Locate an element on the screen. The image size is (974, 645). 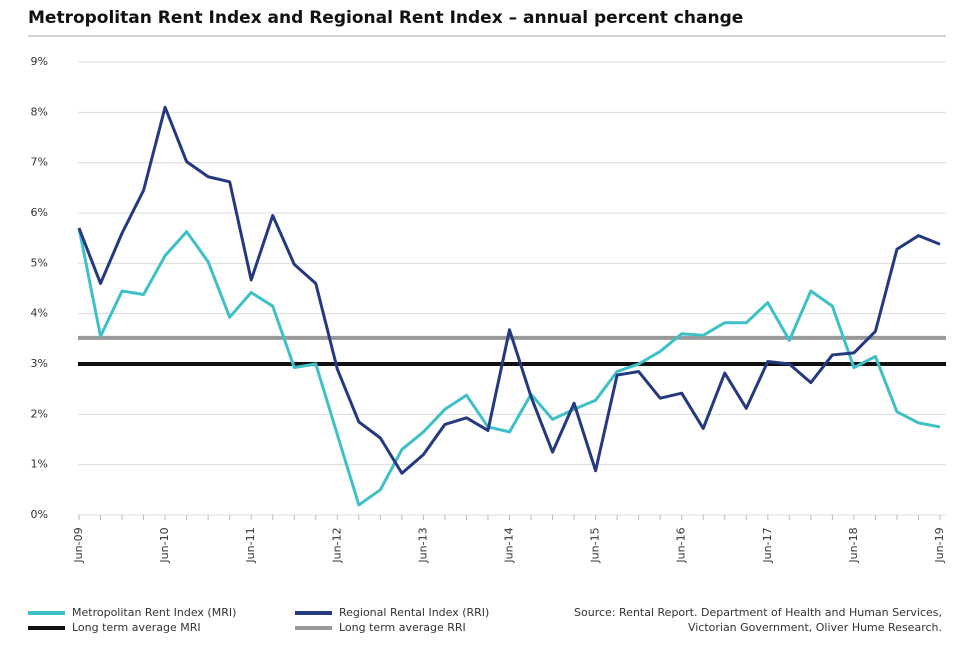
y-tick-label: 7% is located at coordinates (39, 162).